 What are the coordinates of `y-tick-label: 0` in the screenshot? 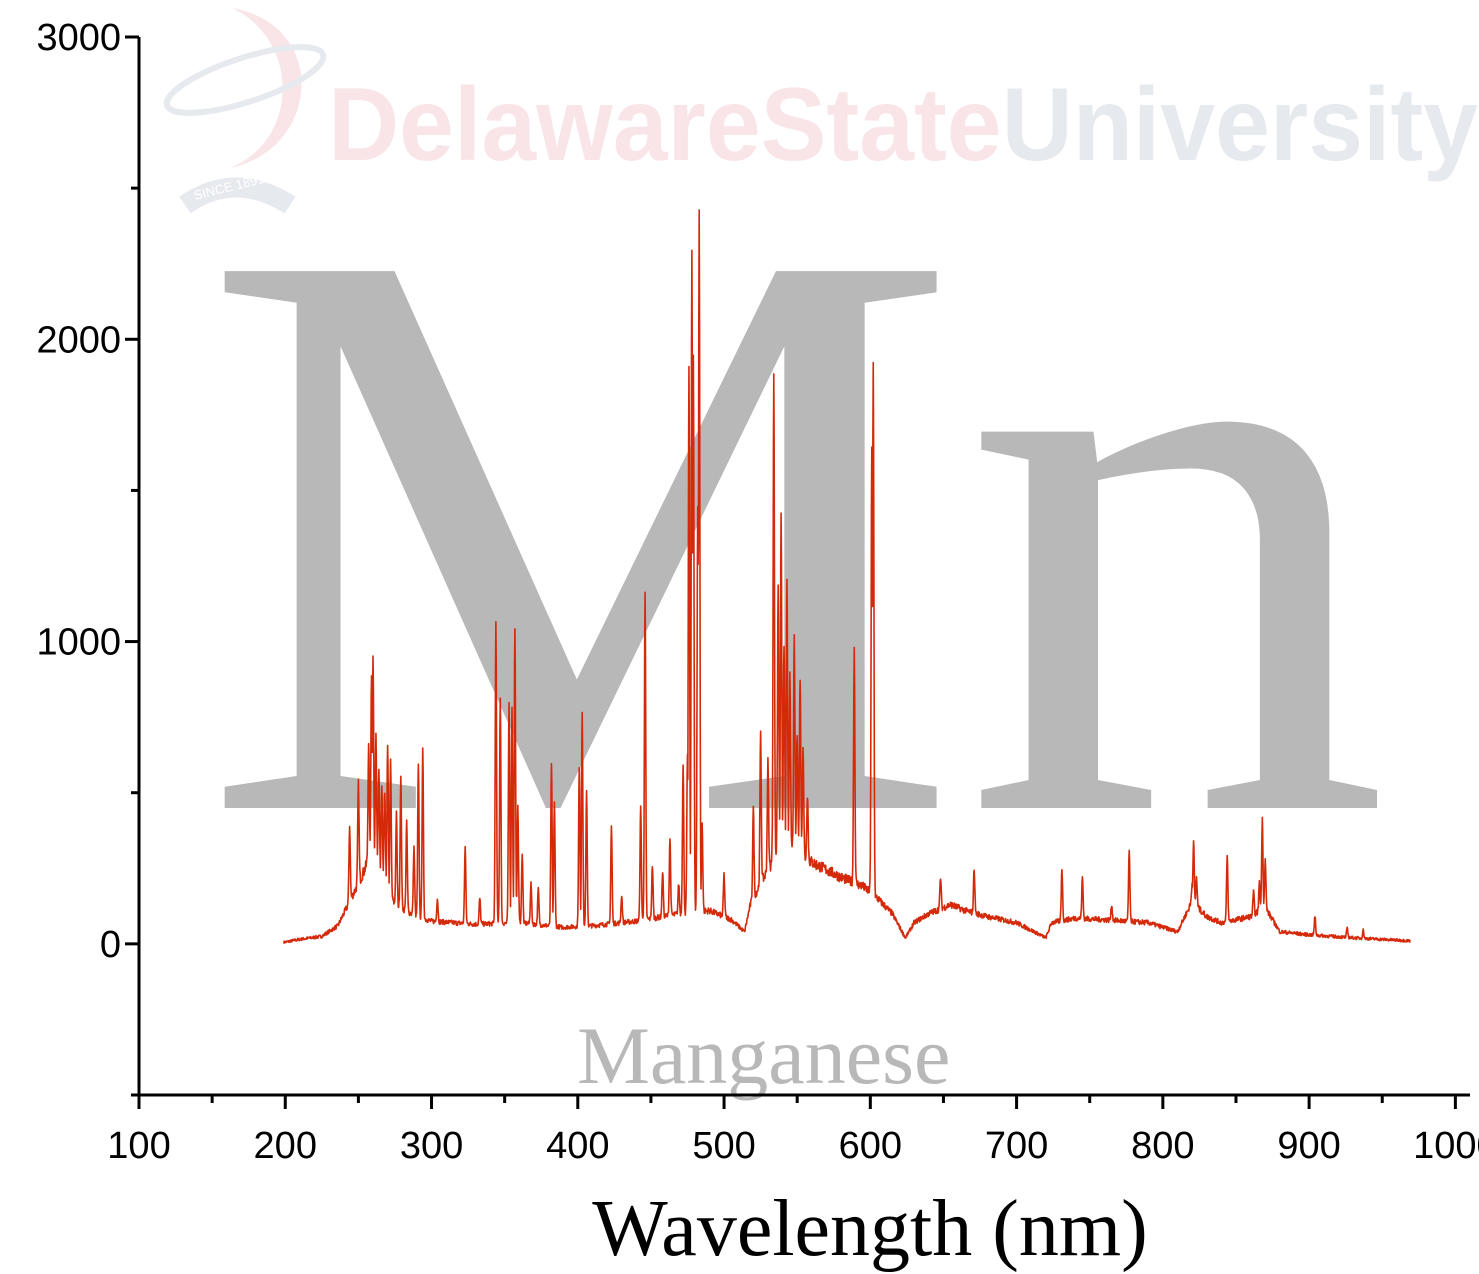 It's located at (110, 945).